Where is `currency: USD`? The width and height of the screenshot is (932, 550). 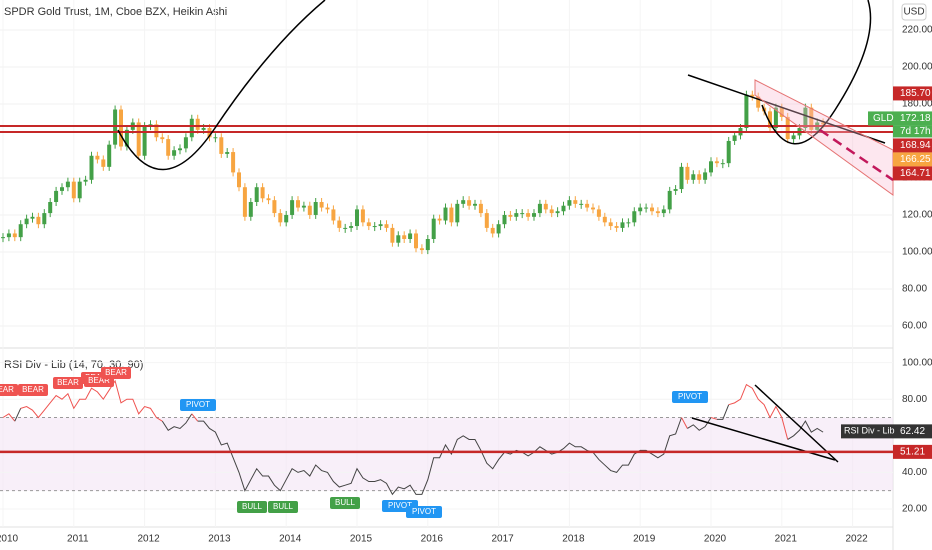 currency: USD is located at coordinates (913, 12).